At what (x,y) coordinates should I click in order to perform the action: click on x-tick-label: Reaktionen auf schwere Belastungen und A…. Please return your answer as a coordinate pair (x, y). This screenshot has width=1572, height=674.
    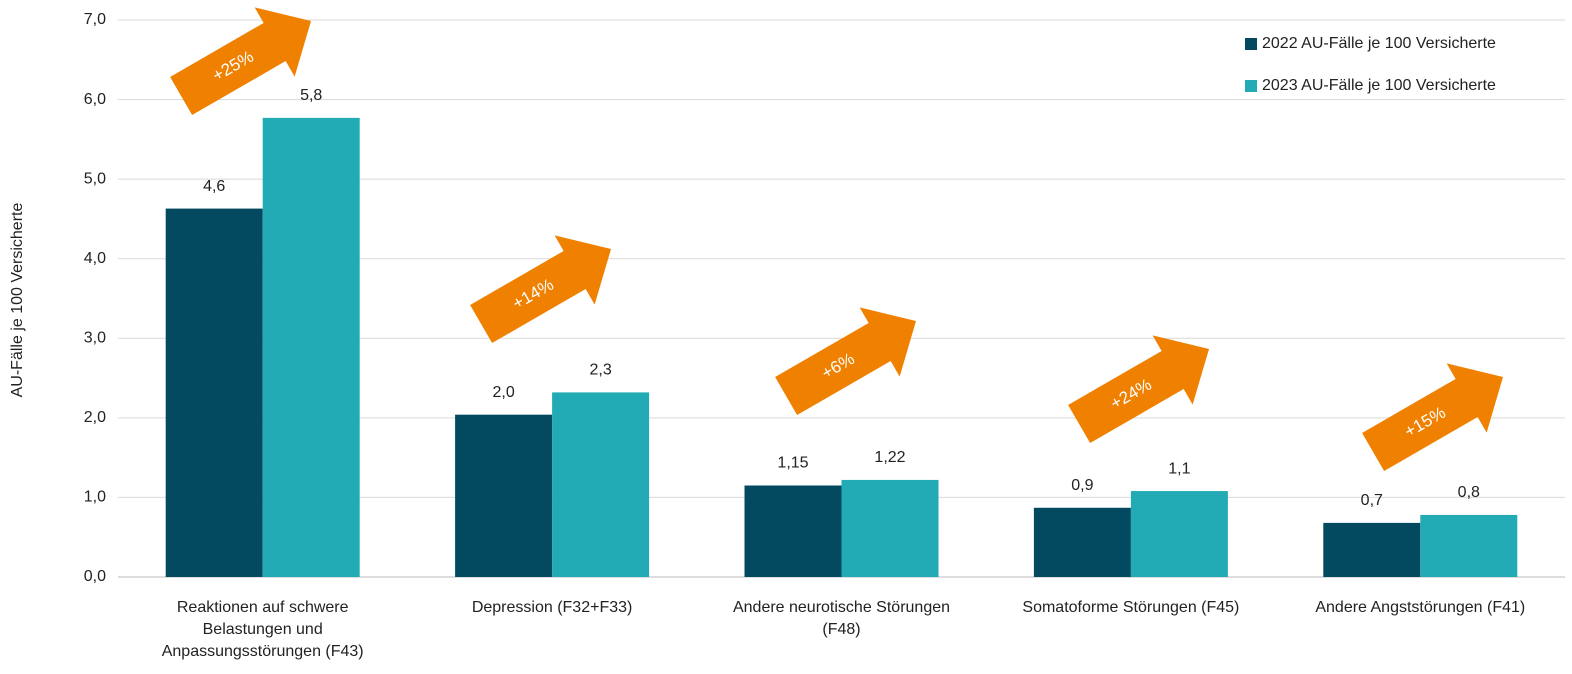
    Looking at the image, I should click on (262, 629).